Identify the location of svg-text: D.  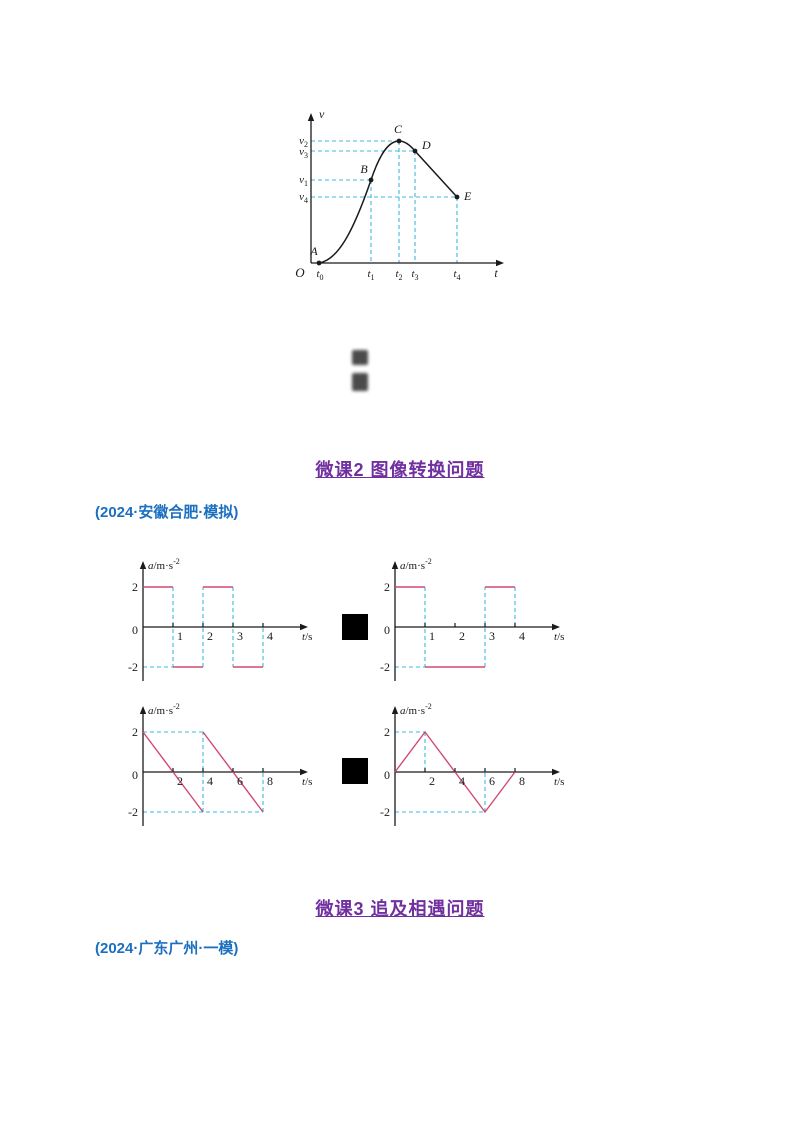
(426, 145).